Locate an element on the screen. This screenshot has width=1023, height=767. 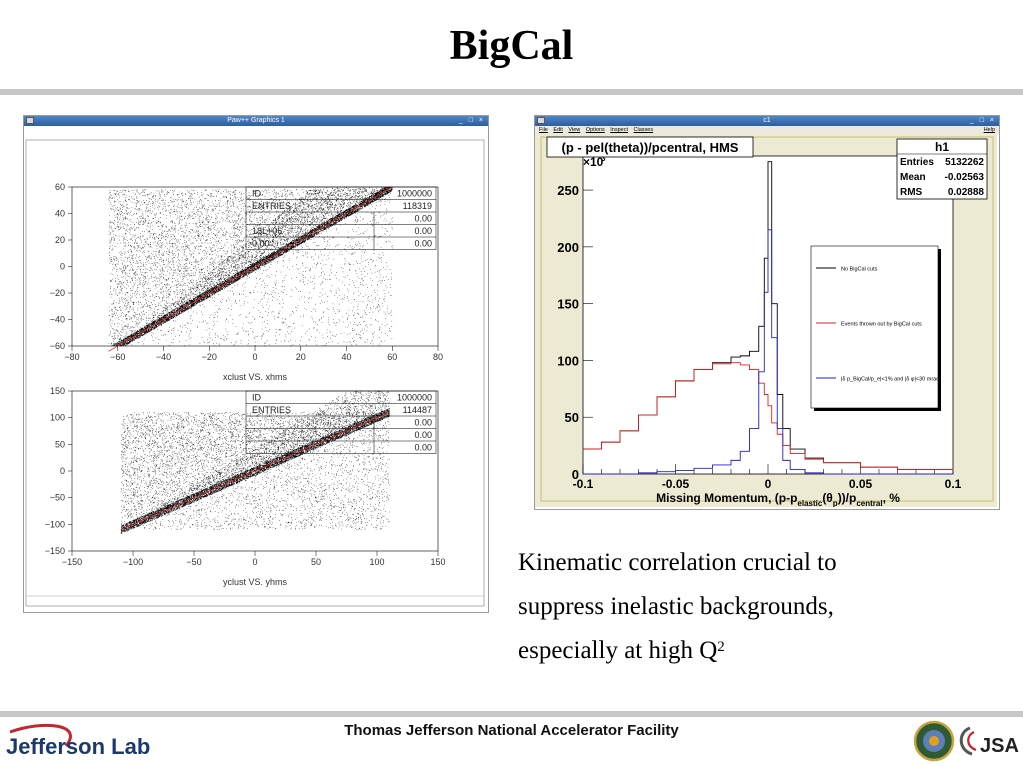
x-axis-label: xclust VS. xhms is located at coordinates (255, 377).